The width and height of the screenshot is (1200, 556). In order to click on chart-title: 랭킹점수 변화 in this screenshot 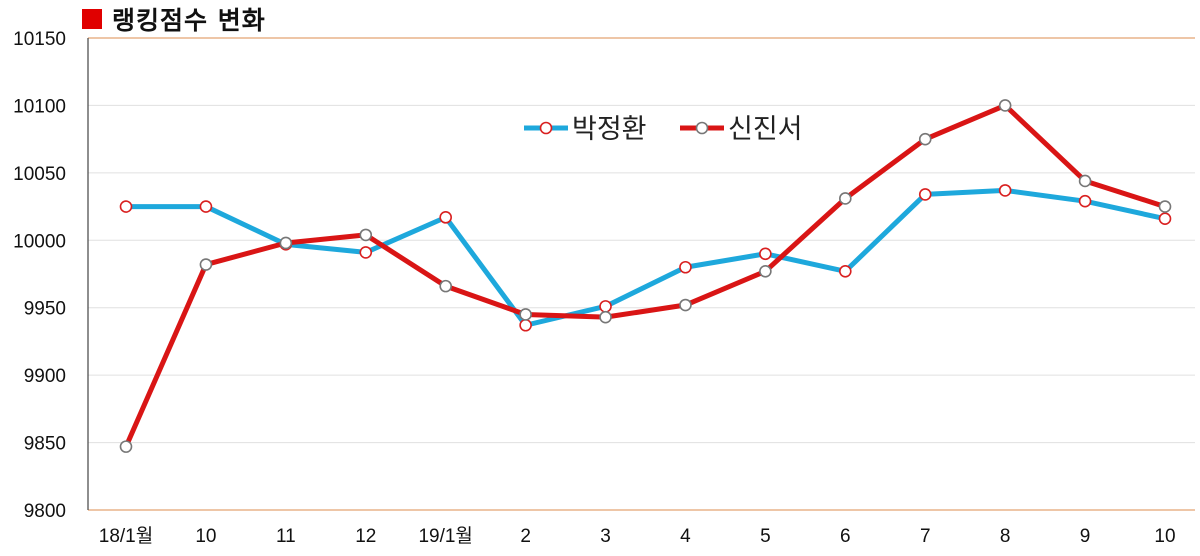, I will do `click(174, 19)`.